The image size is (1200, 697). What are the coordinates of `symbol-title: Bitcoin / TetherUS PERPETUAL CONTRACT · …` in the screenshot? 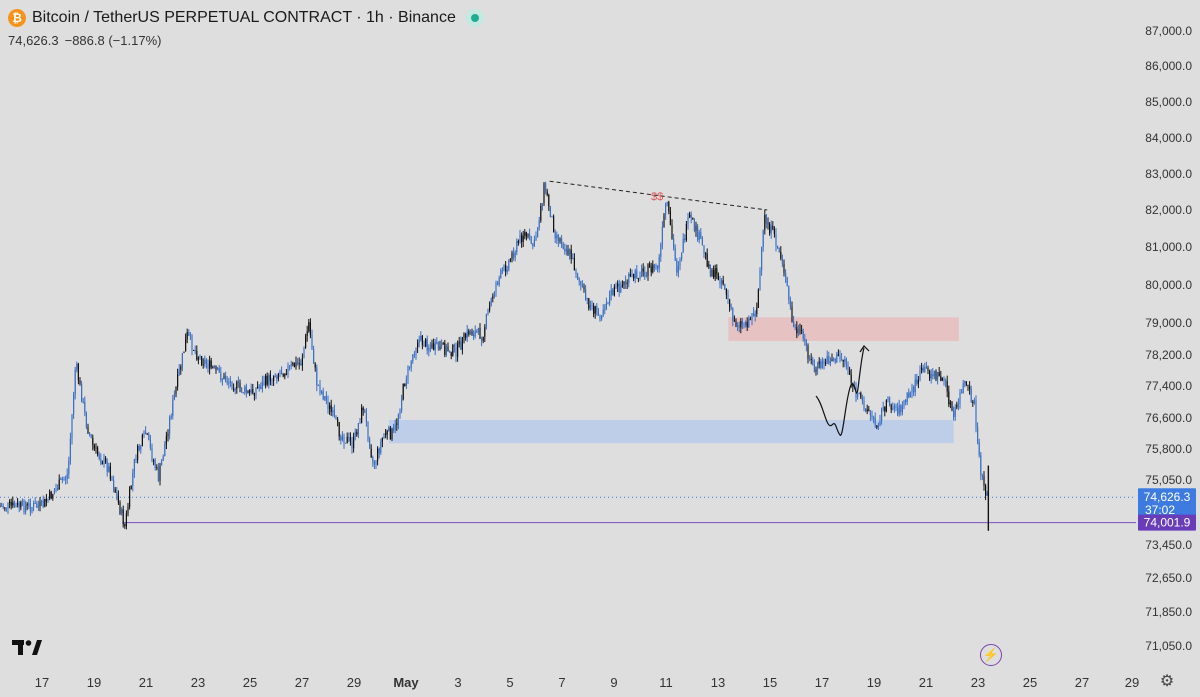 It's located at (244, 17).